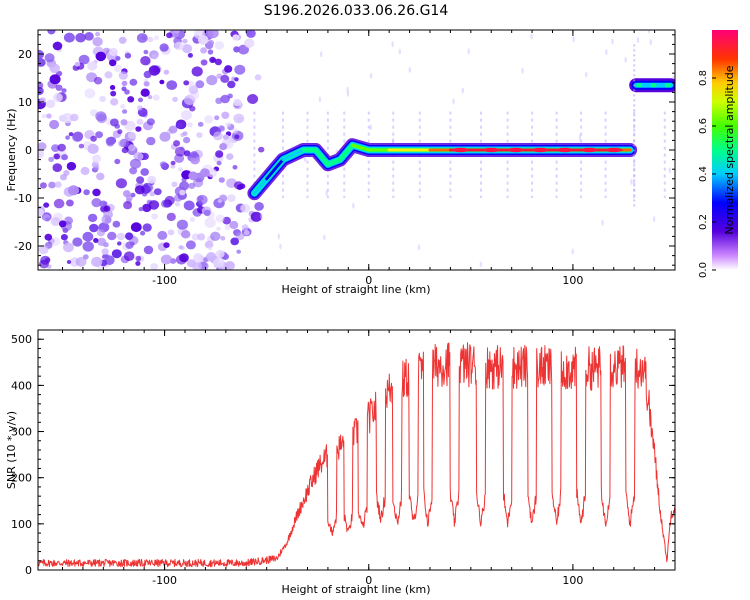 The width and height of the screenshot is (750, 600). I want to click on ridge-peak, so click(564, 150).